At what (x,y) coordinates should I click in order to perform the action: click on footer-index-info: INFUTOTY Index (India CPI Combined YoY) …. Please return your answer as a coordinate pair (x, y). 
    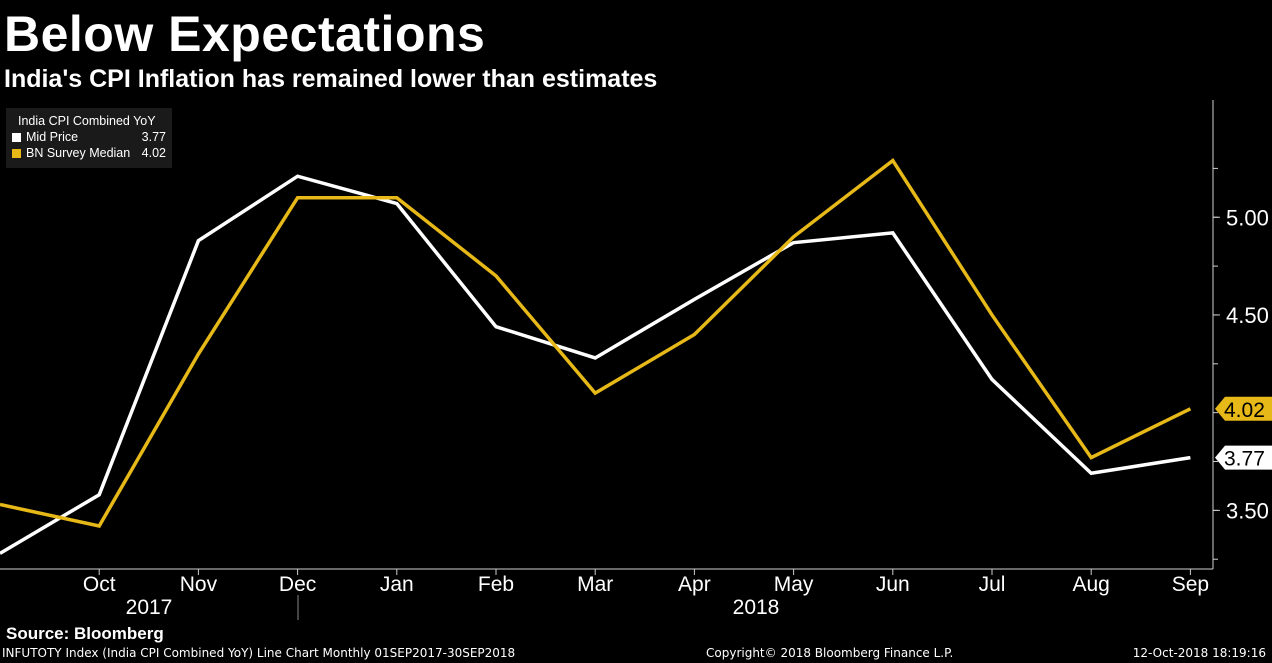
    Looking at the image, I should click on (259, 653).